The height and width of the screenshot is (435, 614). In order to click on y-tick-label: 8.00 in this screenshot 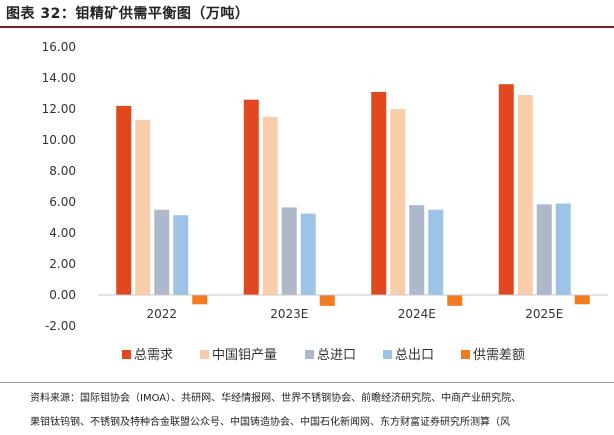, I will do `click(62, 171)`.